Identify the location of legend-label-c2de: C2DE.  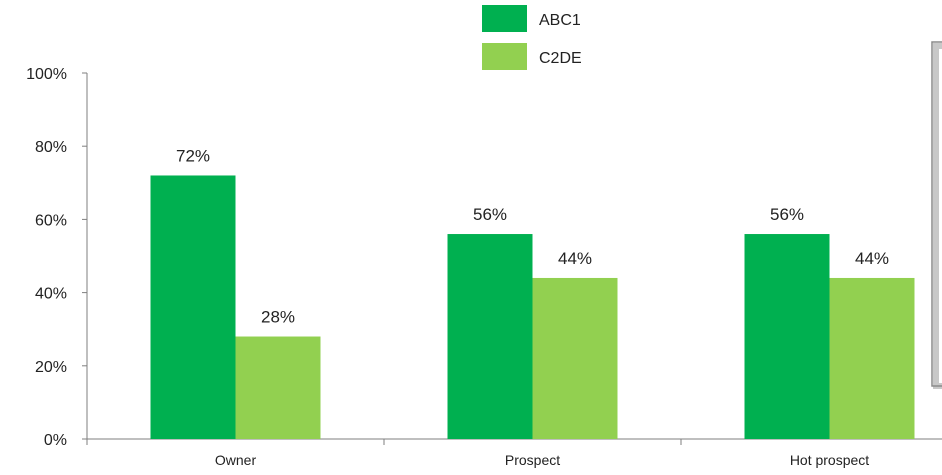
(560, 58).